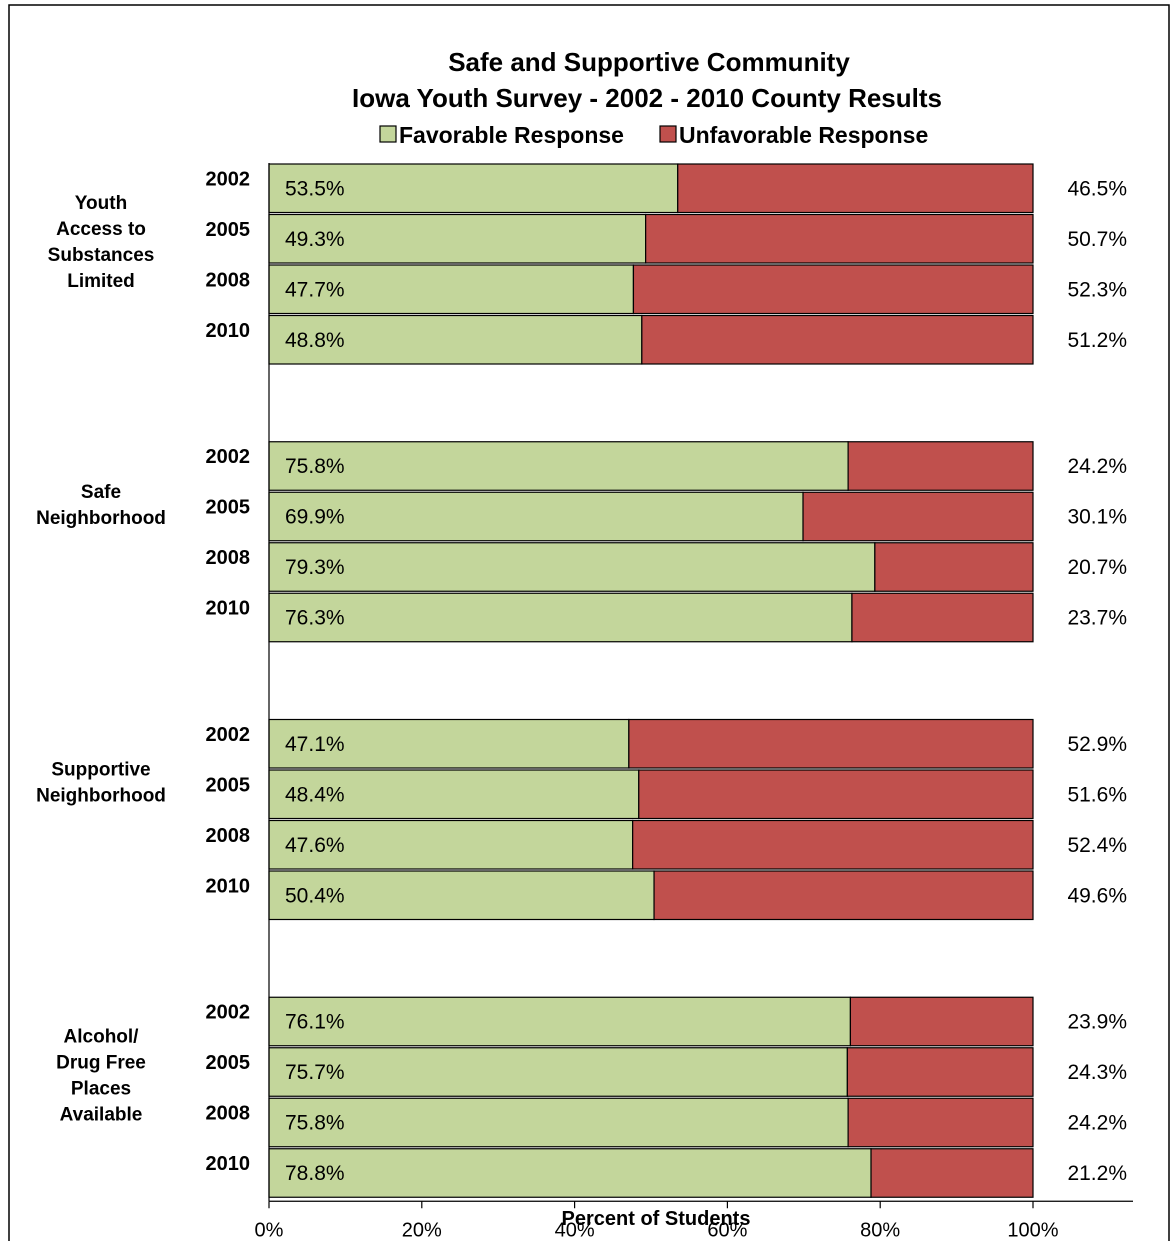 The image size is (1172, 1246). Describe the element at coordinates (315, 845) in the screenshot. I see `data-label-favorable: 47.6%` at that location.